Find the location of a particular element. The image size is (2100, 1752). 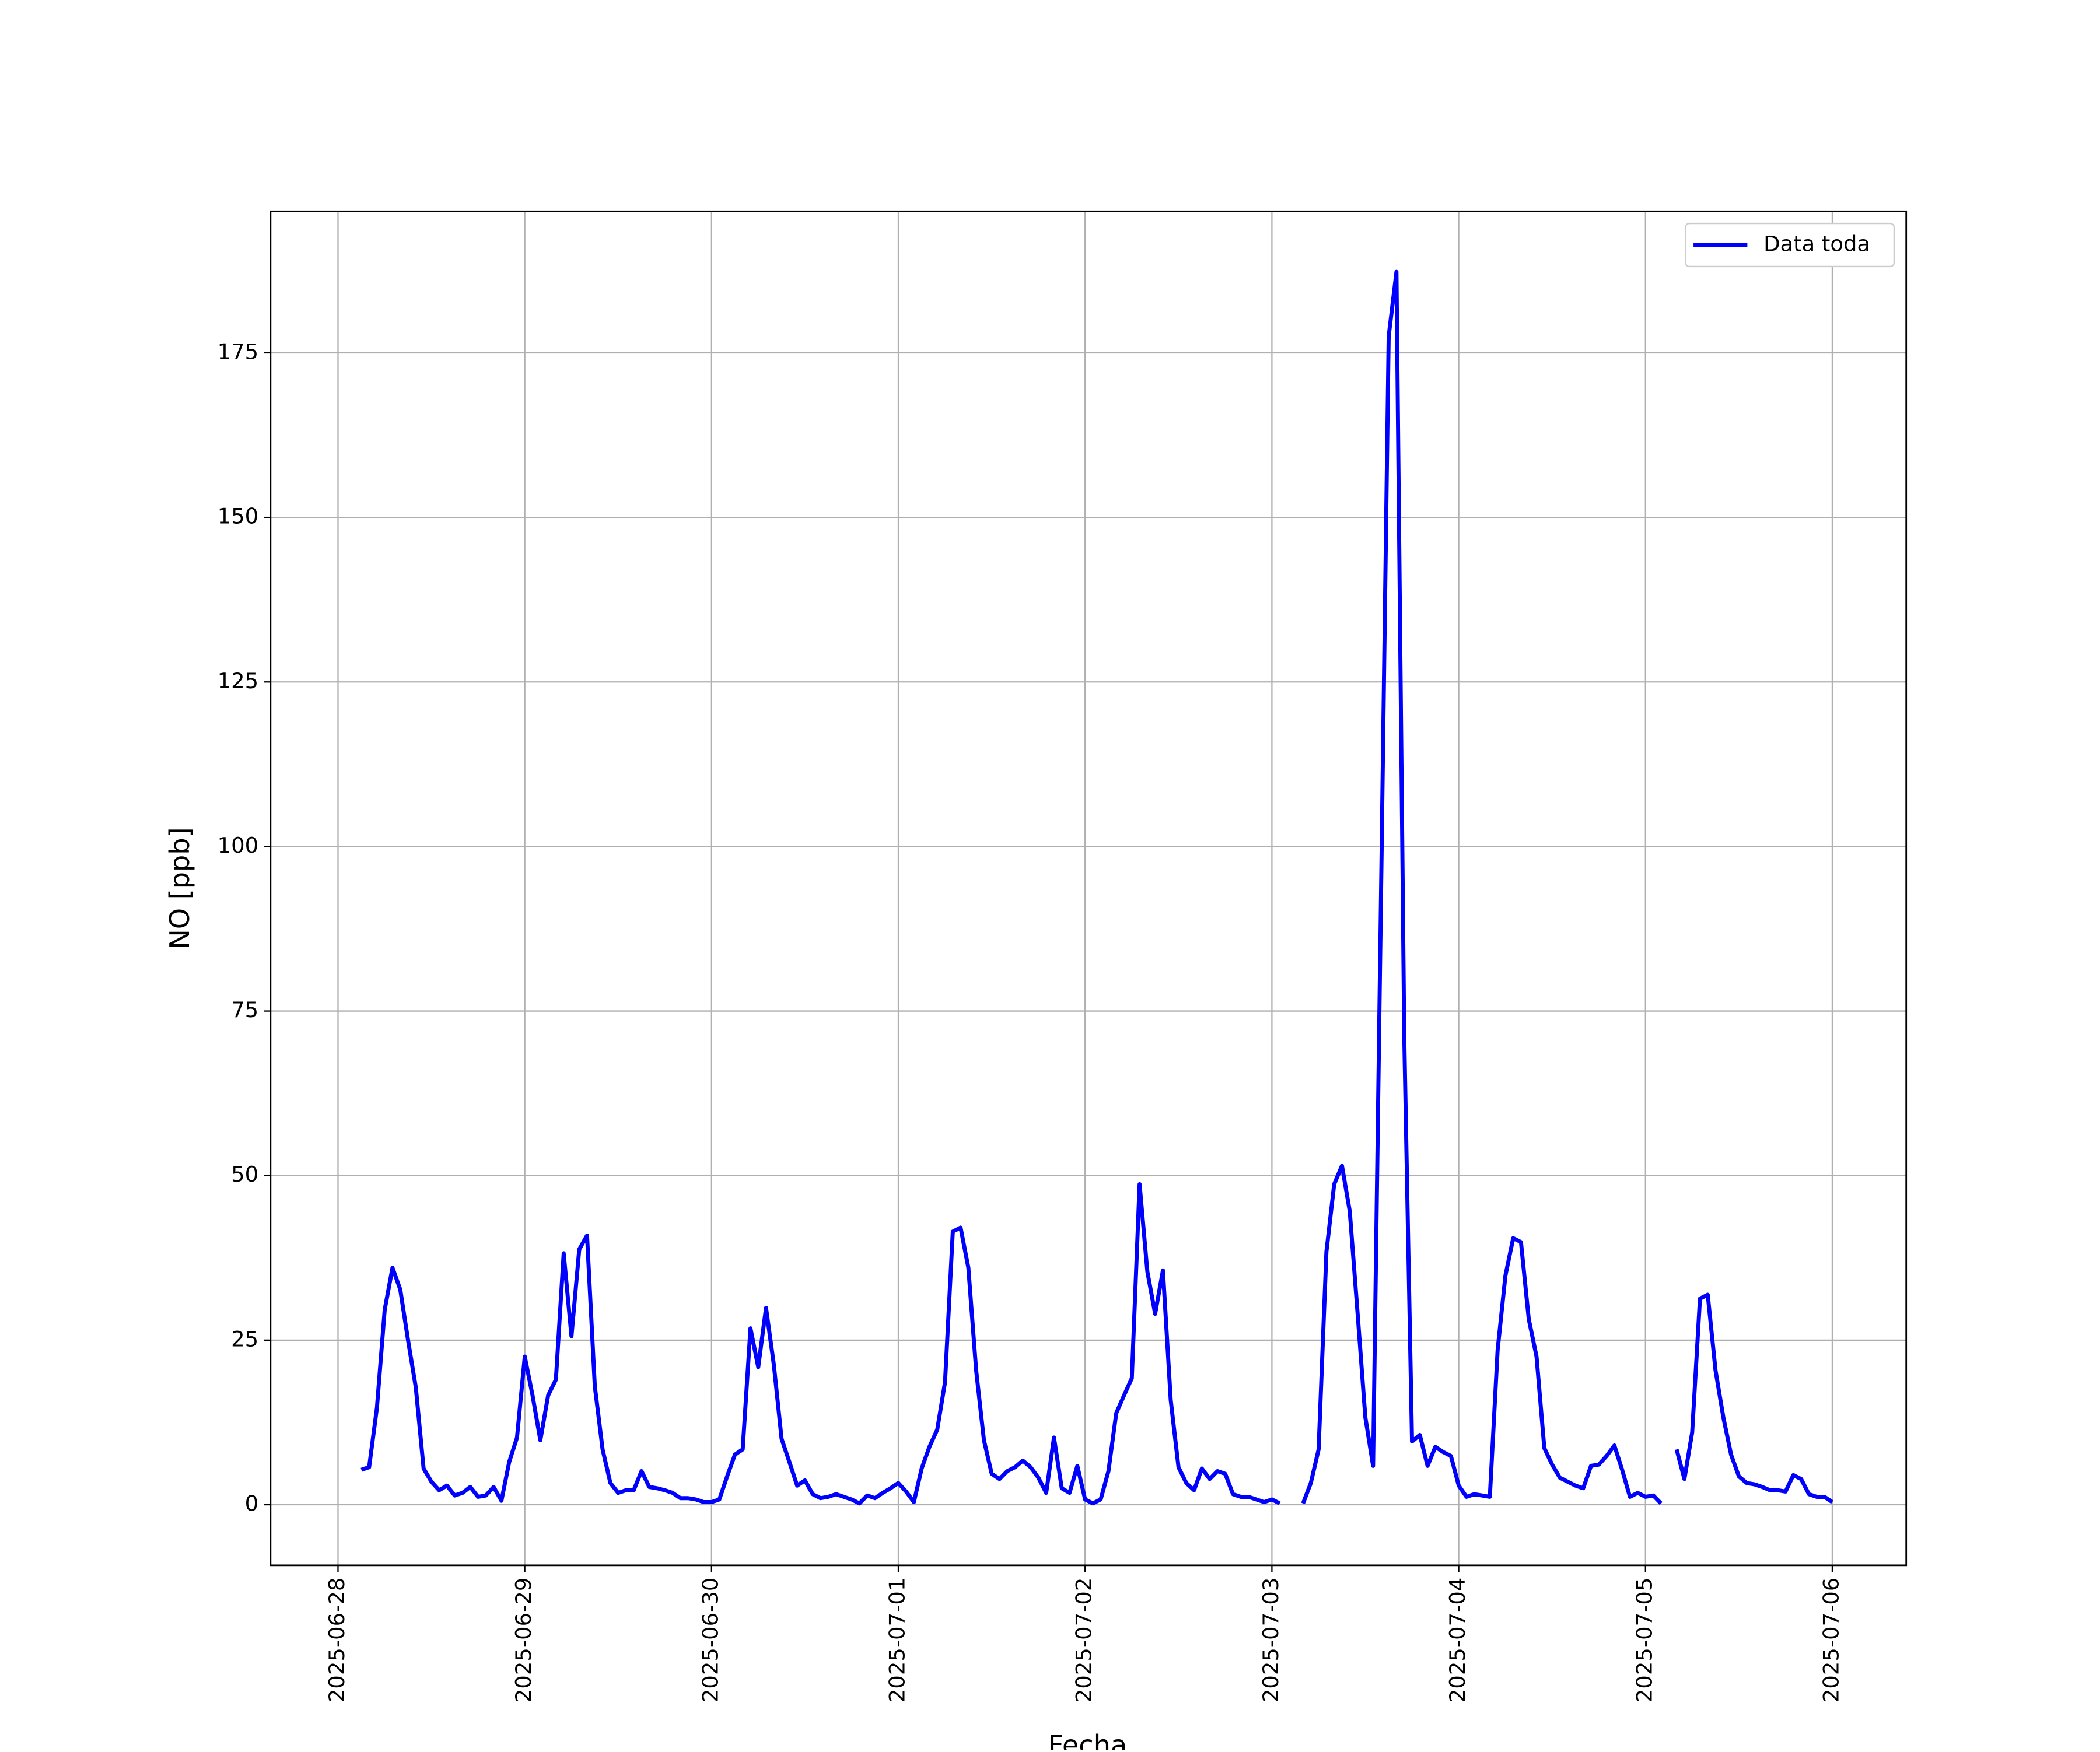

y-tick-label: 100 is located at coordinates (238, 845).